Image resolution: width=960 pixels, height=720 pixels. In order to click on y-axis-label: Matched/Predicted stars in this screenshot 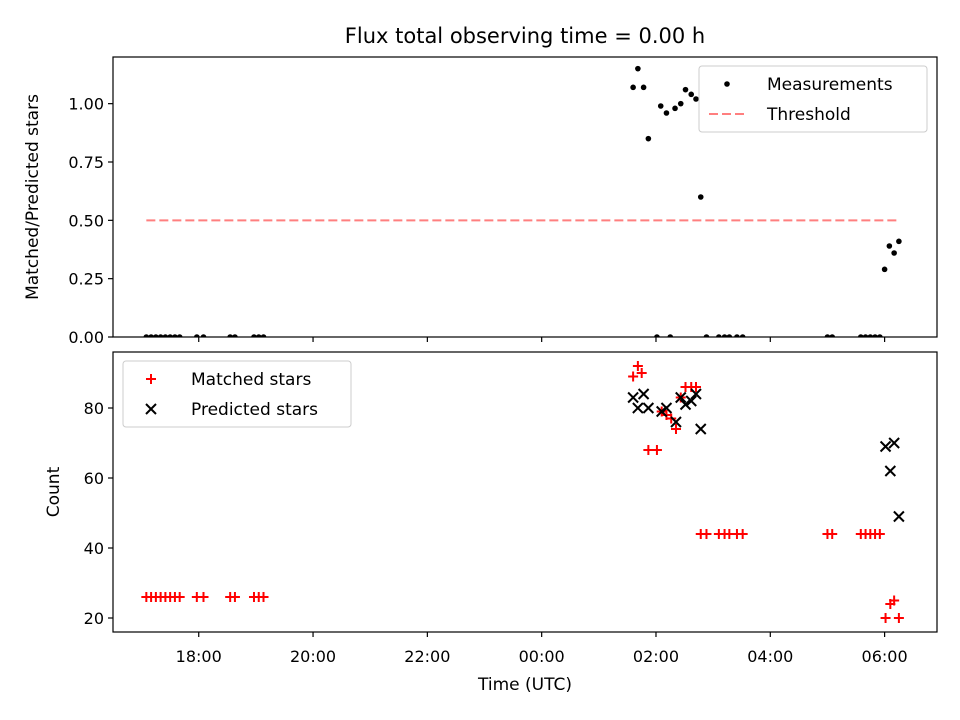, I will do `click(33, 197)`.